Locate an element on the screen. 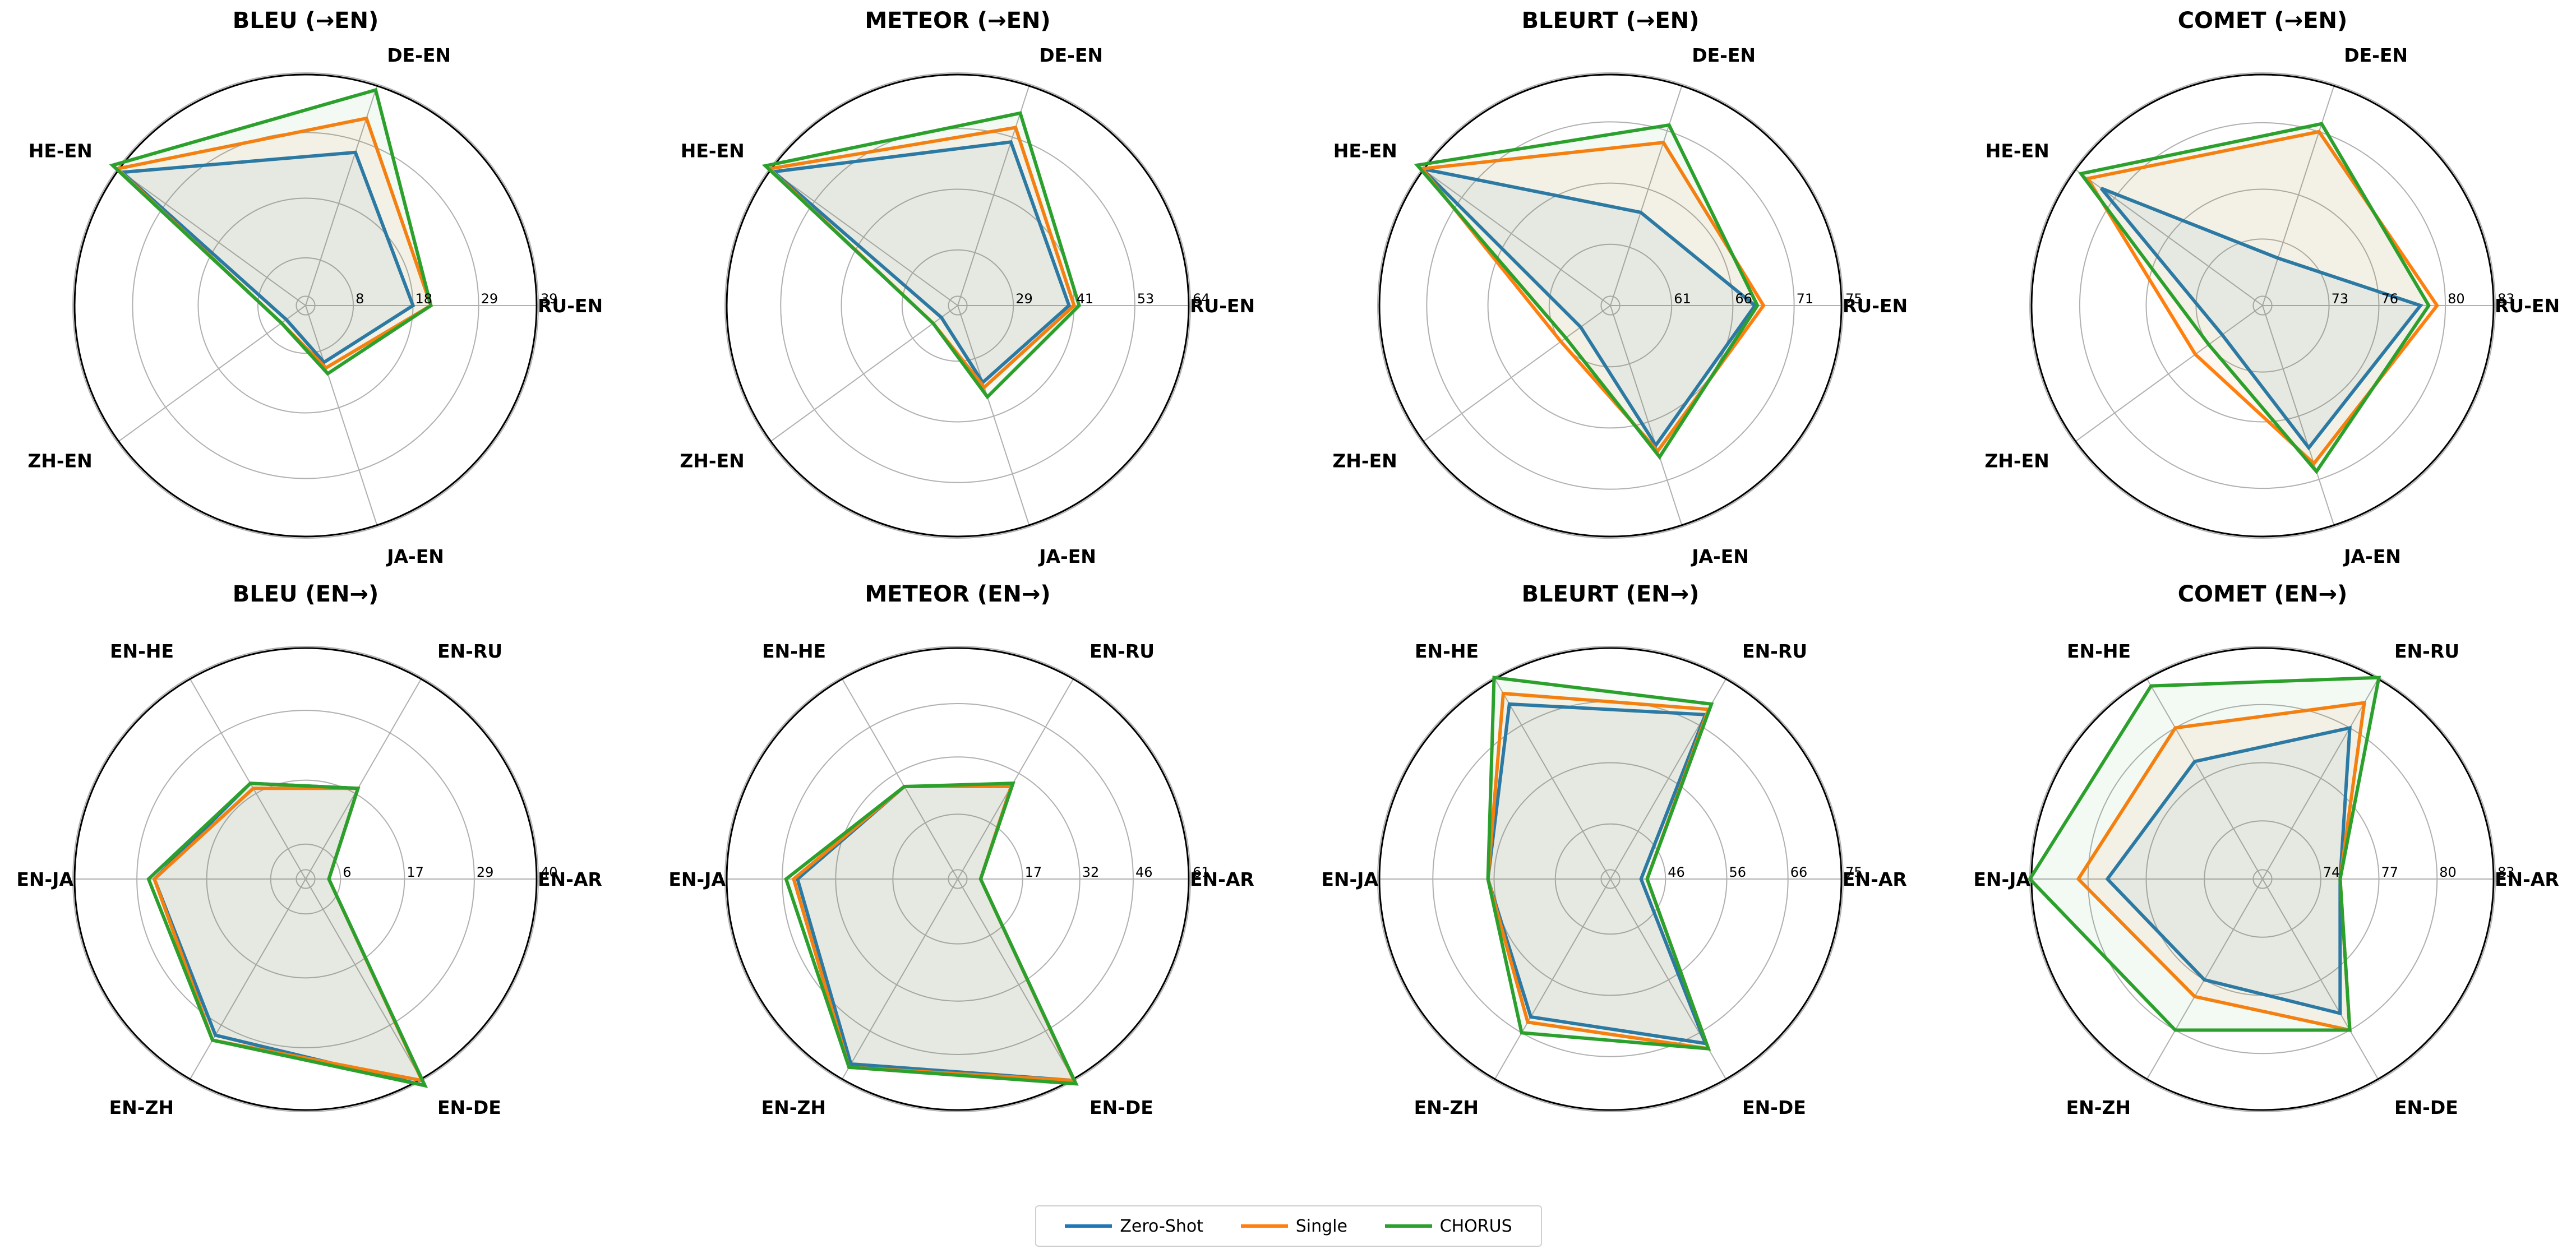 The image size is (2576, 1258). chart-title: COMET (→EN) is located at coordinates (2263, 21).